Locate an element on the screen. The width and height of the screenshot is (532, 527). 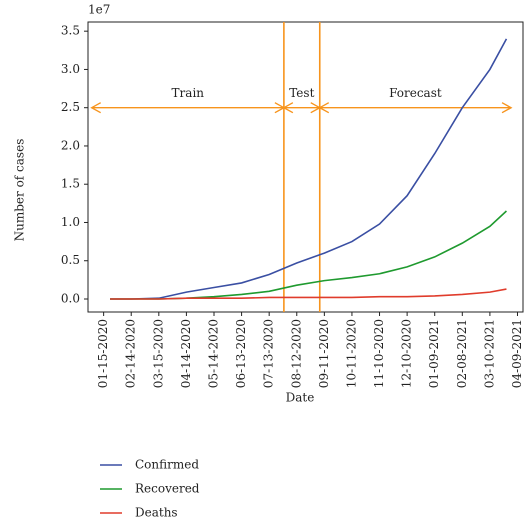
y-tick-label: 3.5 is located at coordinates (70, 31).